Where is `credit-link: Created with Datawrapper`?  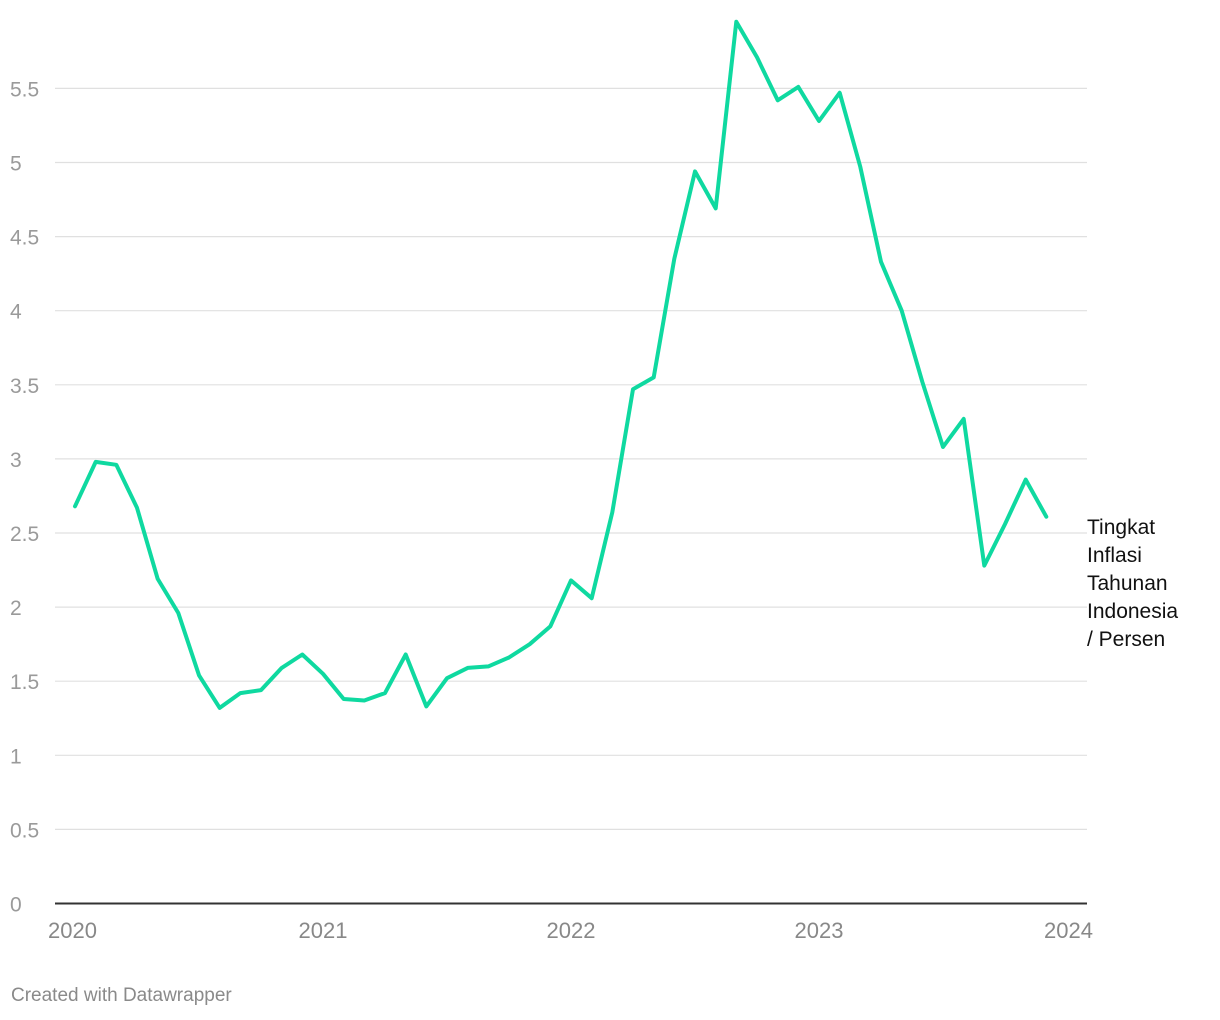 credit-link: Created with Datawrapper is located at coordinates (121, 995).